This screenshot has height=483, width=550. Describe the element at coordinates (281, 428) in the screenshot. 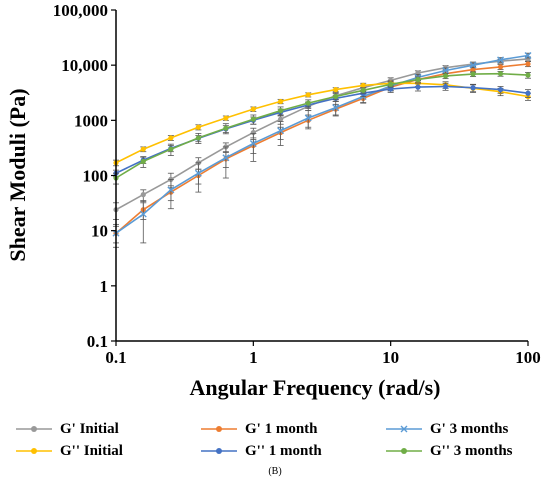

I see `legend-label: G' 1 month` at that location.